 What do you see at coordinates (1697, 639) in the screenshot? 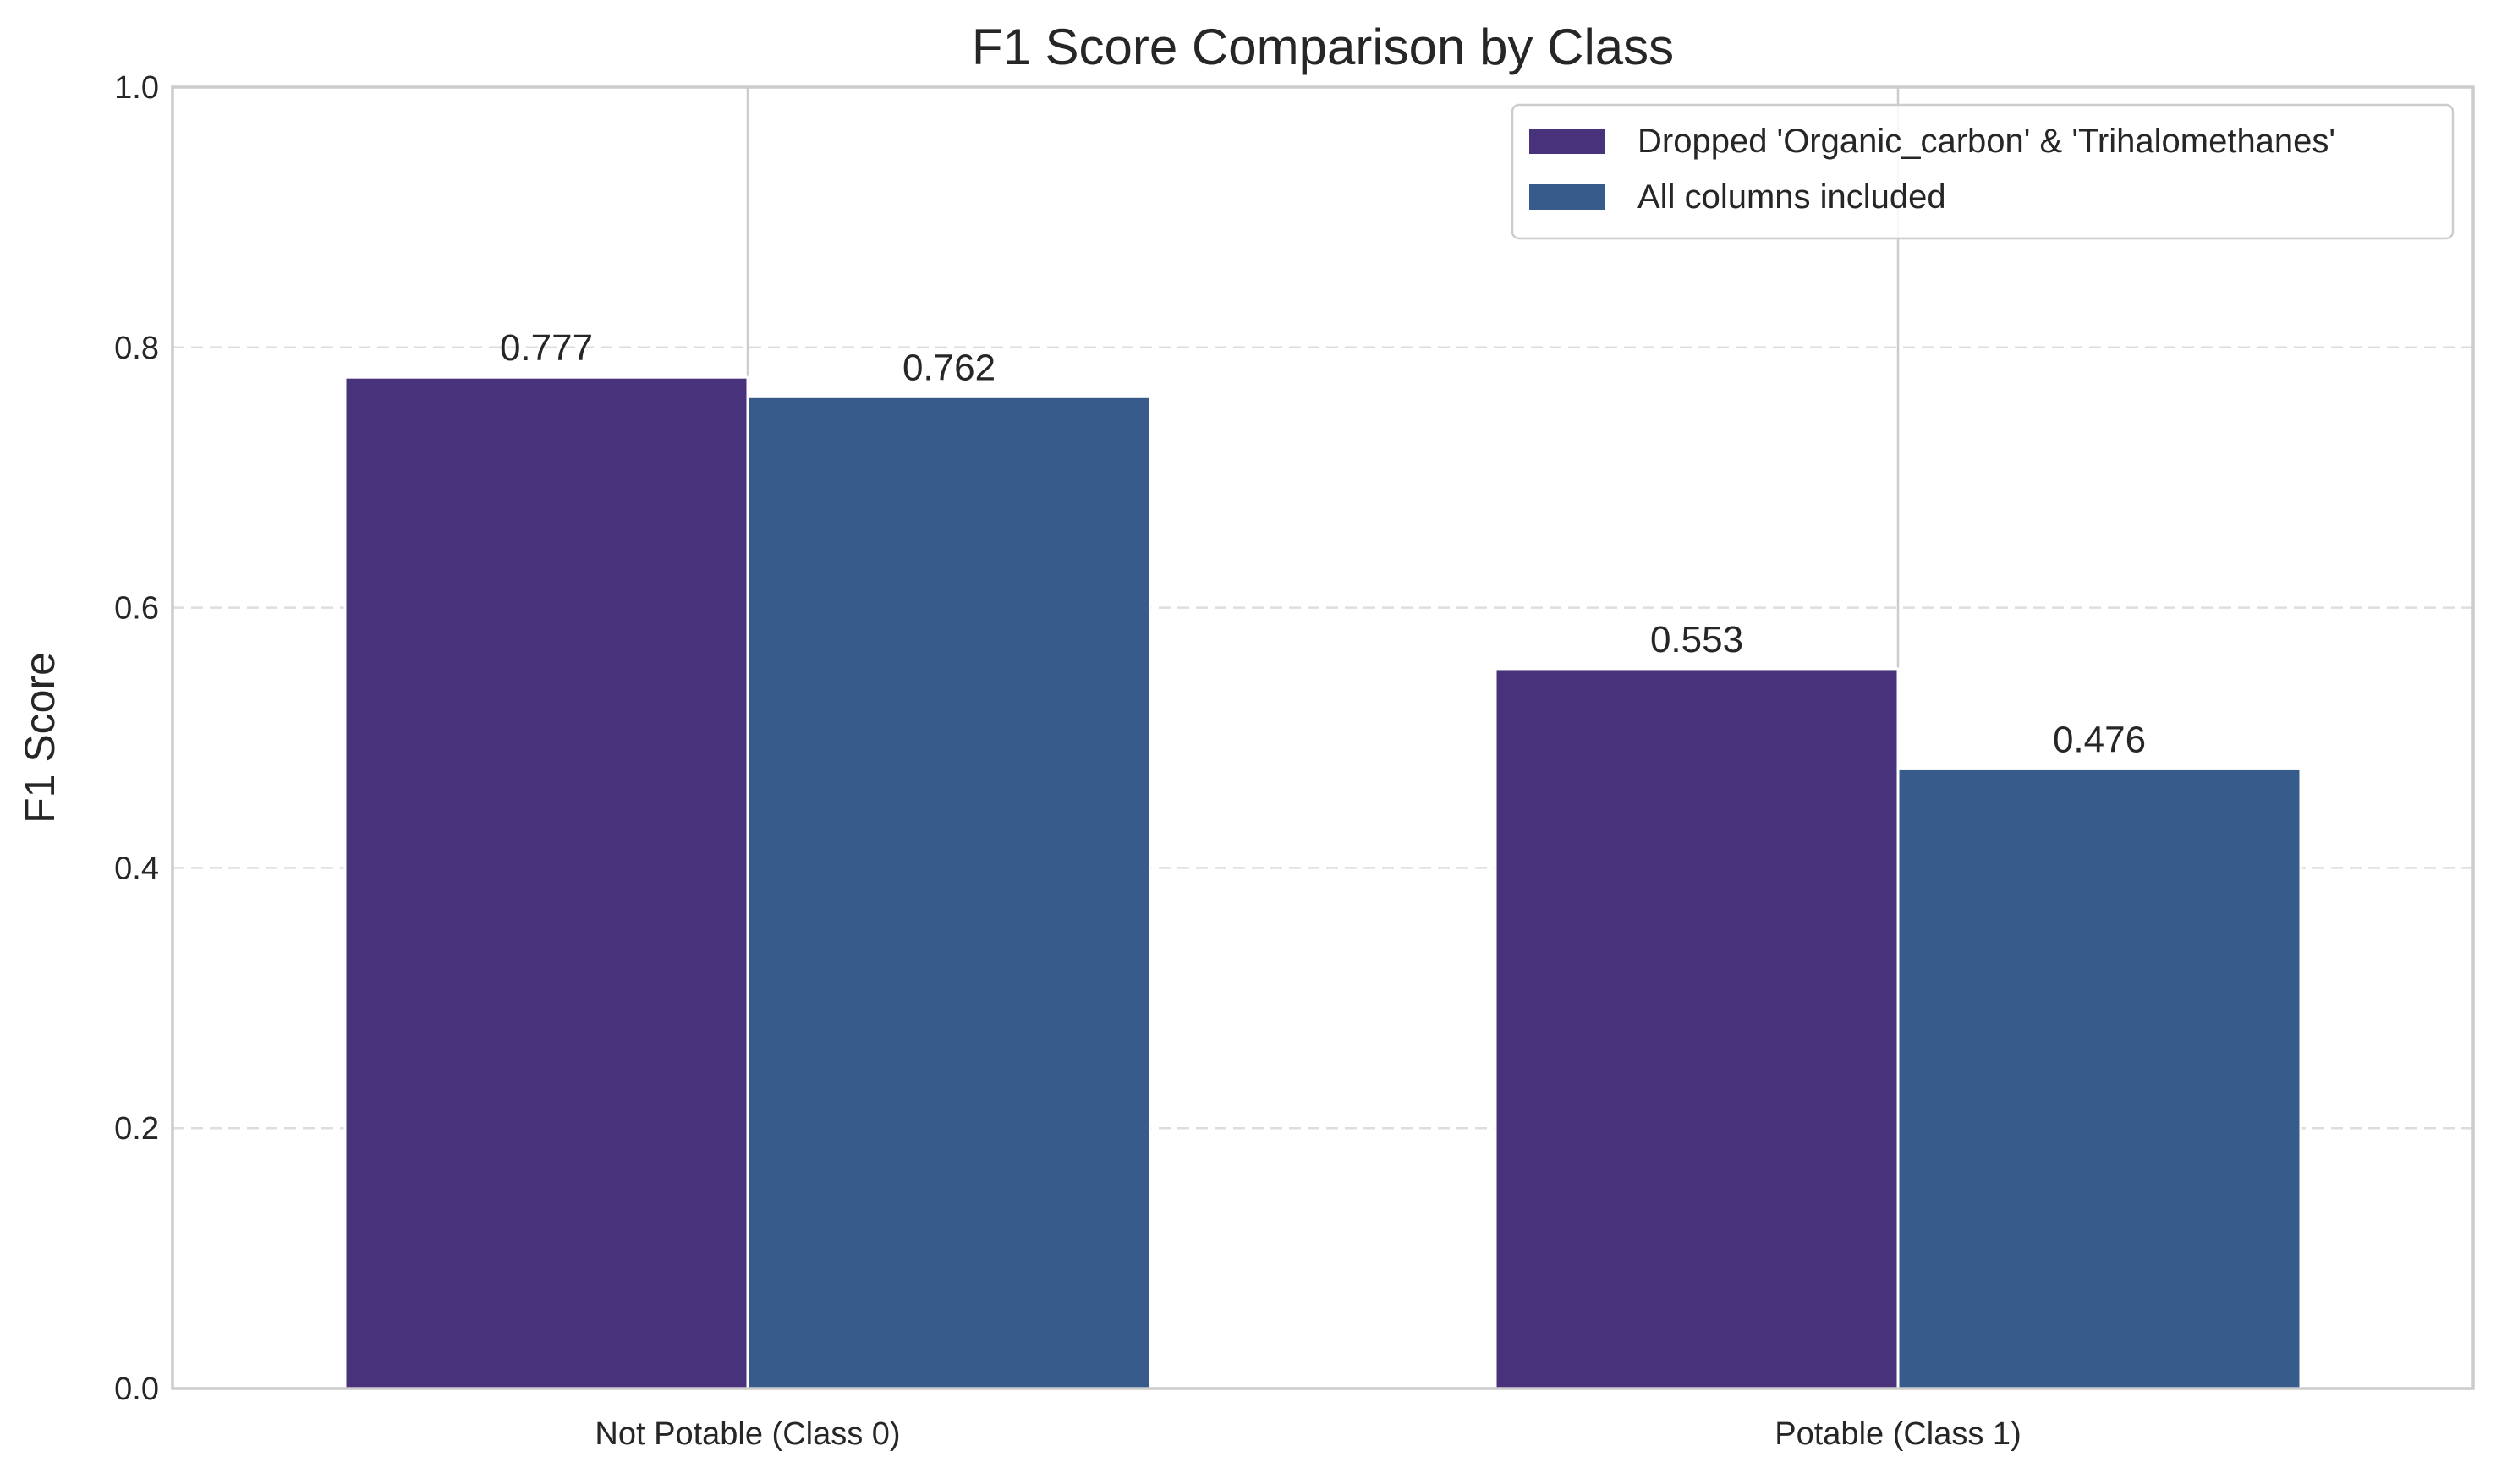
I see `bar-value-label: 0.553` at bounding box center [1697, 639].